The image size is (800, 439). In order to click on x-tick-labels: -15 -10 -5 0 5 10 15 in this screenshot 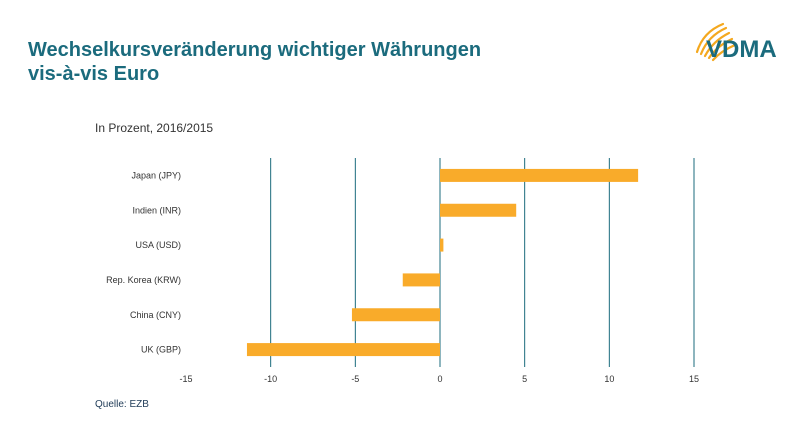, I will do `click(439, 379)`.